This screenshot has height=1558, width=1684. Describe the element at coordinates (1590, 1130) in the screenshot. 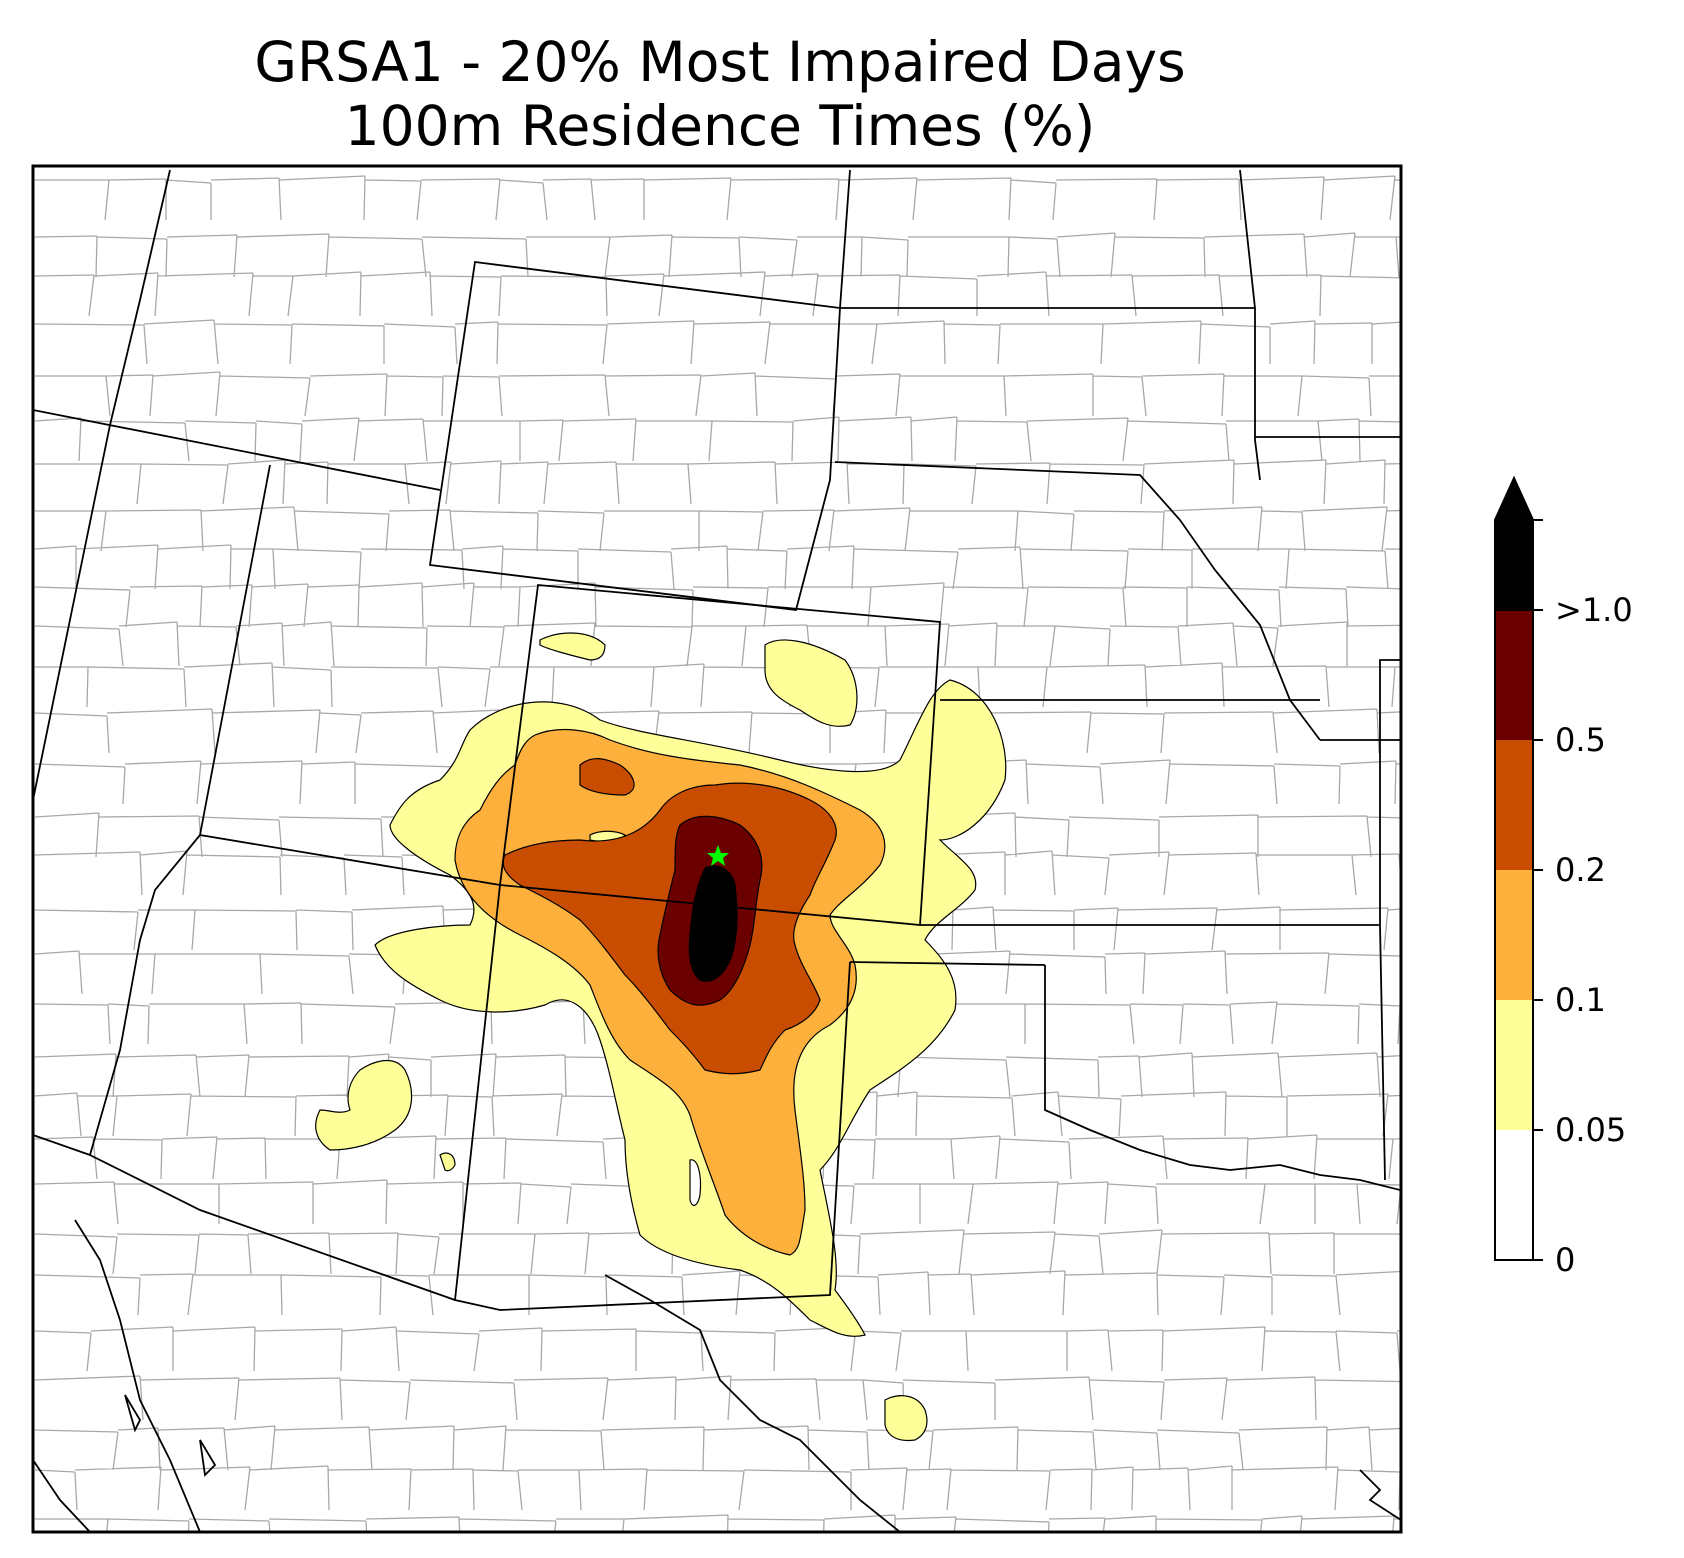

I see `colorbar-tick-label: 0.05` at that location.